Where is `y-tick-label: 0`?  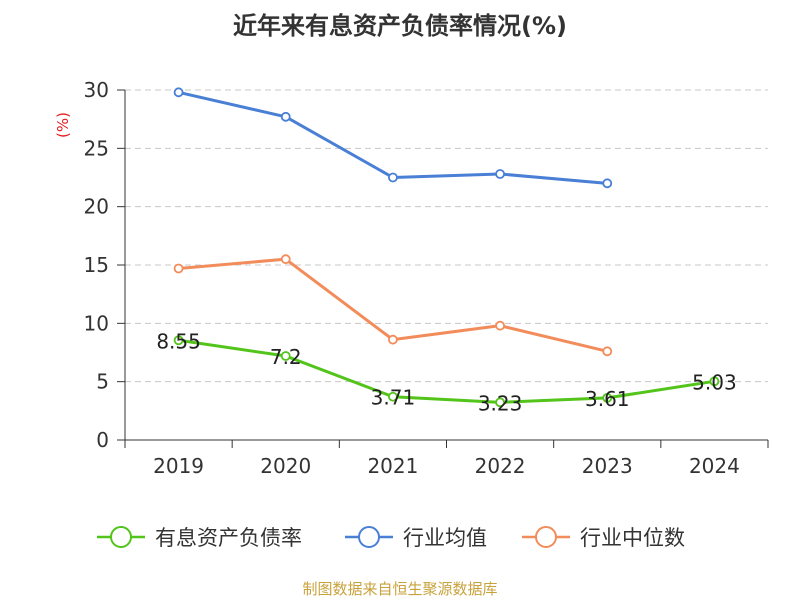
y-tick-label: 0 is located at coordinates (102, 440).